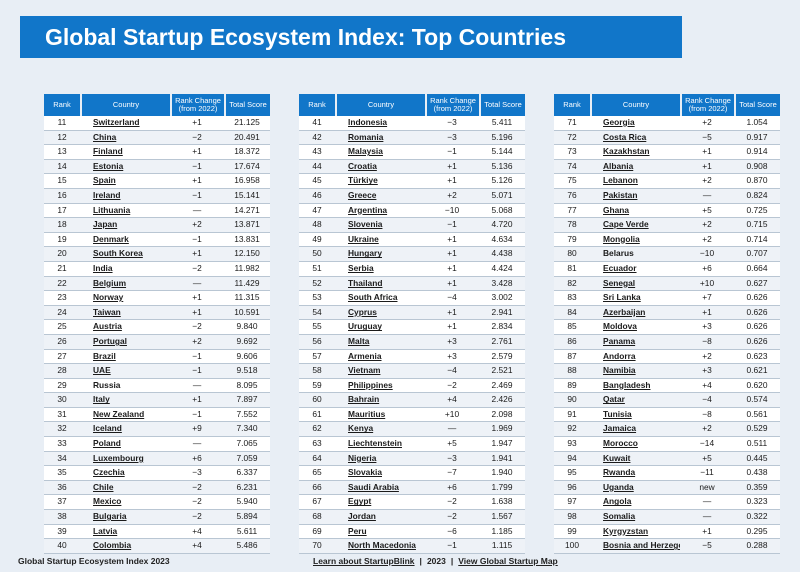  What do you see at coordinates (62, 546) in the screenshot?
I see `rank-cell: 40` at bounding box center [62, 546].